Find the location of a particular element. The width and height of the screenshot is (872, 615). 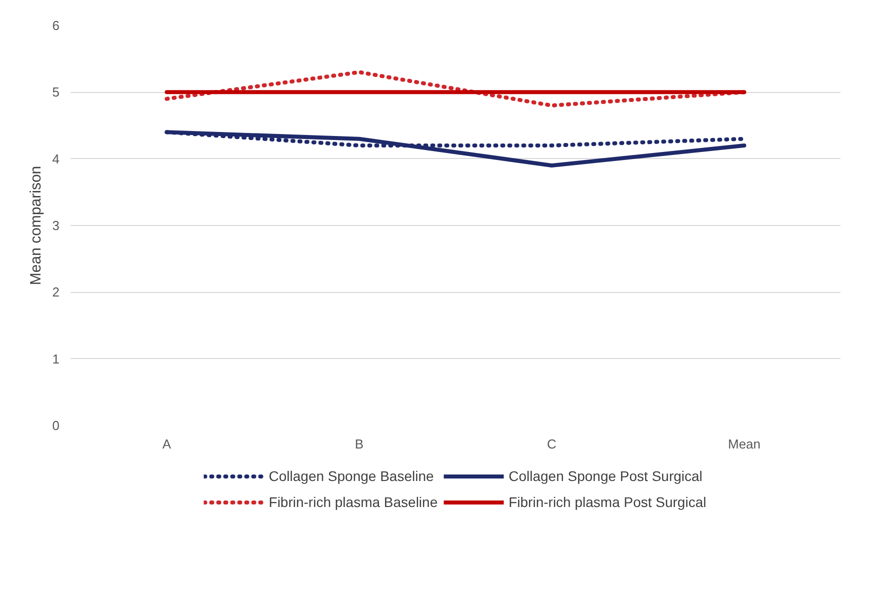

y-tick-label: 5 is located at coordinates (56, 92).